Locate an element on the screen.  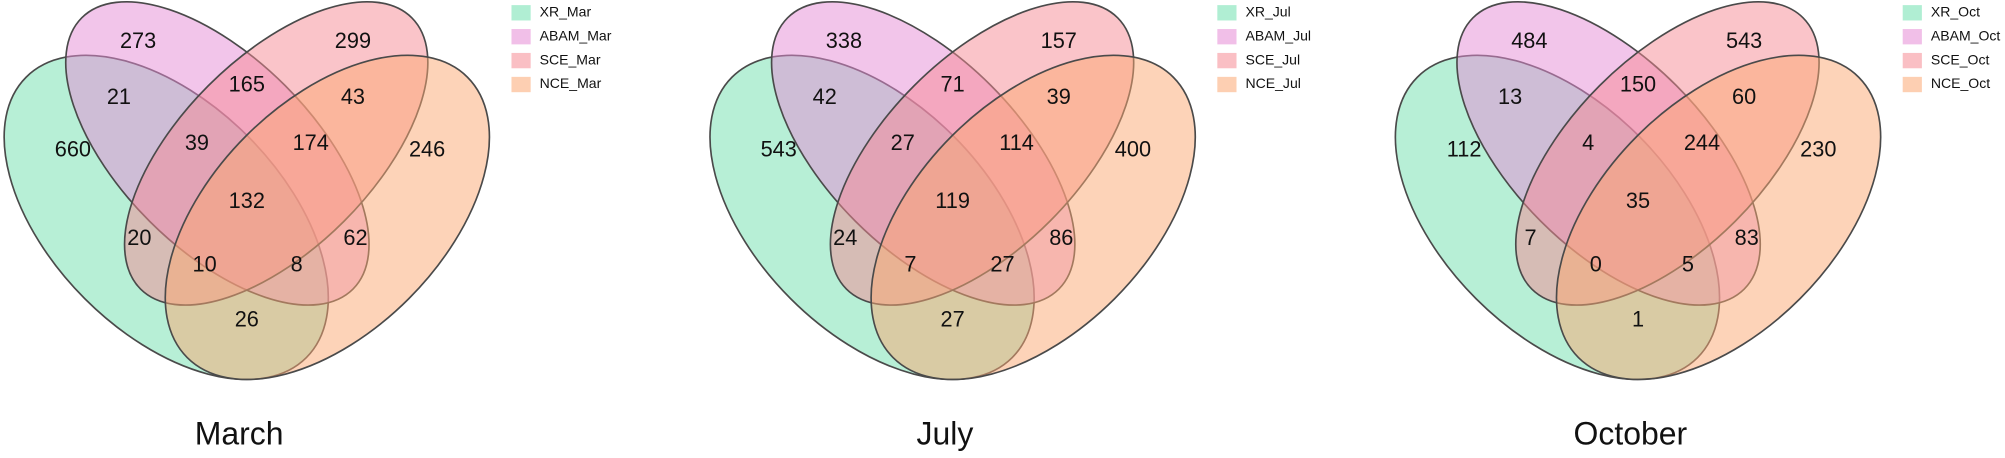
region-count: 60 is located at coordinates (1744, 96).